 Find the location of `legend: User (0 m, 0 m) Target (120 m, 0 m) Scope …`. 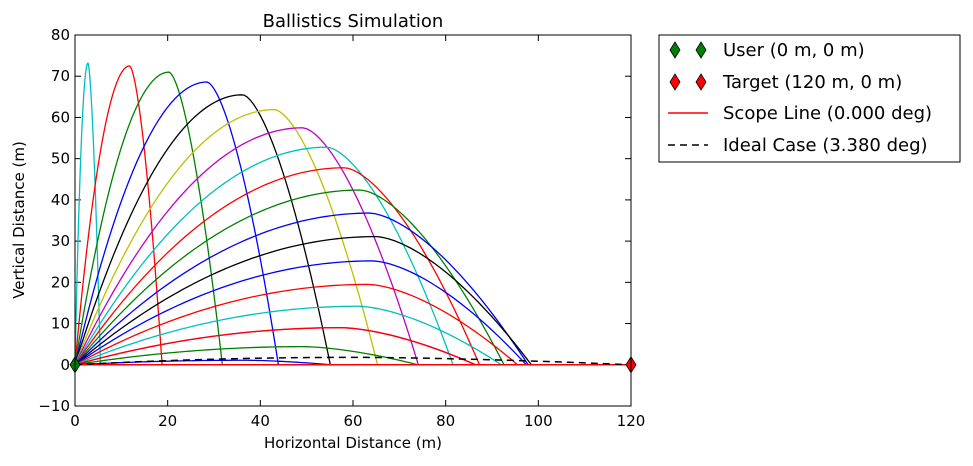

legend: User (0 m, 0 m) Target (120 m, 0 m) Scope … is located at coordinates (809, 98).